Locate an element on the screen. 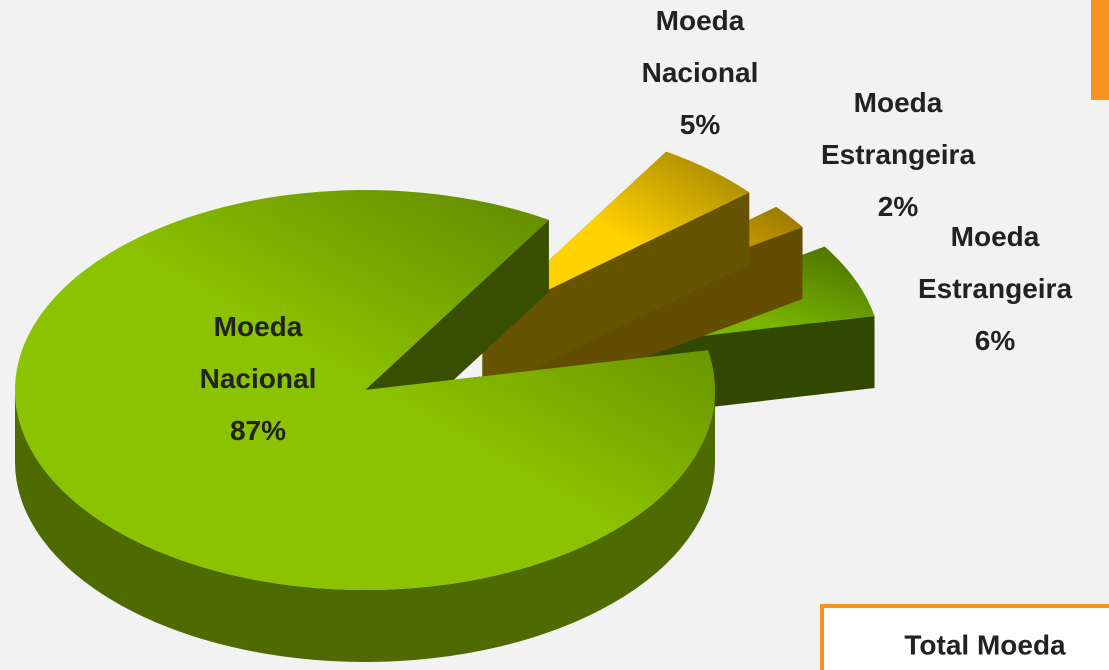 This screenshot has width=1109, height=670. value-label: 5% is located at coordinates (700, 124).